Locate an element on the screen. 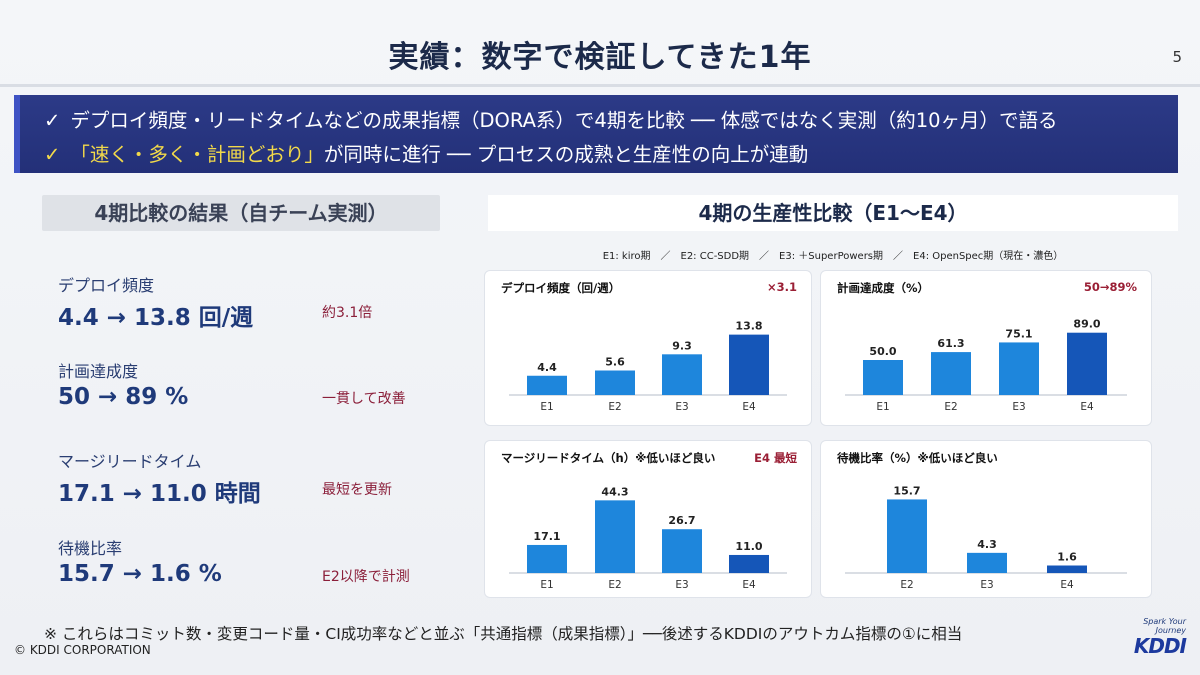  title-divider is located at coordinates (600, 85).